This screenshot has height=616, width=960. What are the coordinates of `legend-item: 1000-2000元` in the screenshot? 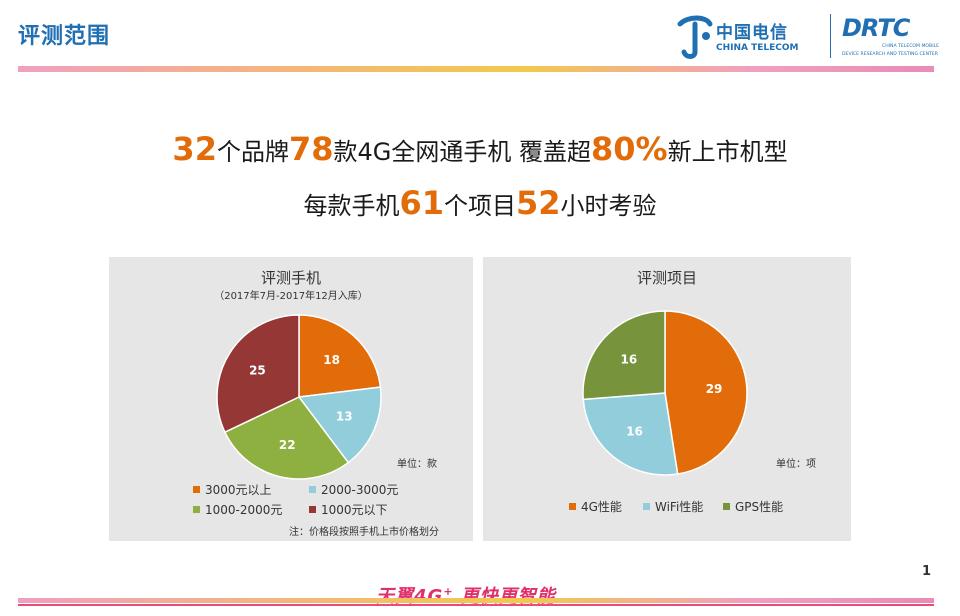 It's located at (237, 509).